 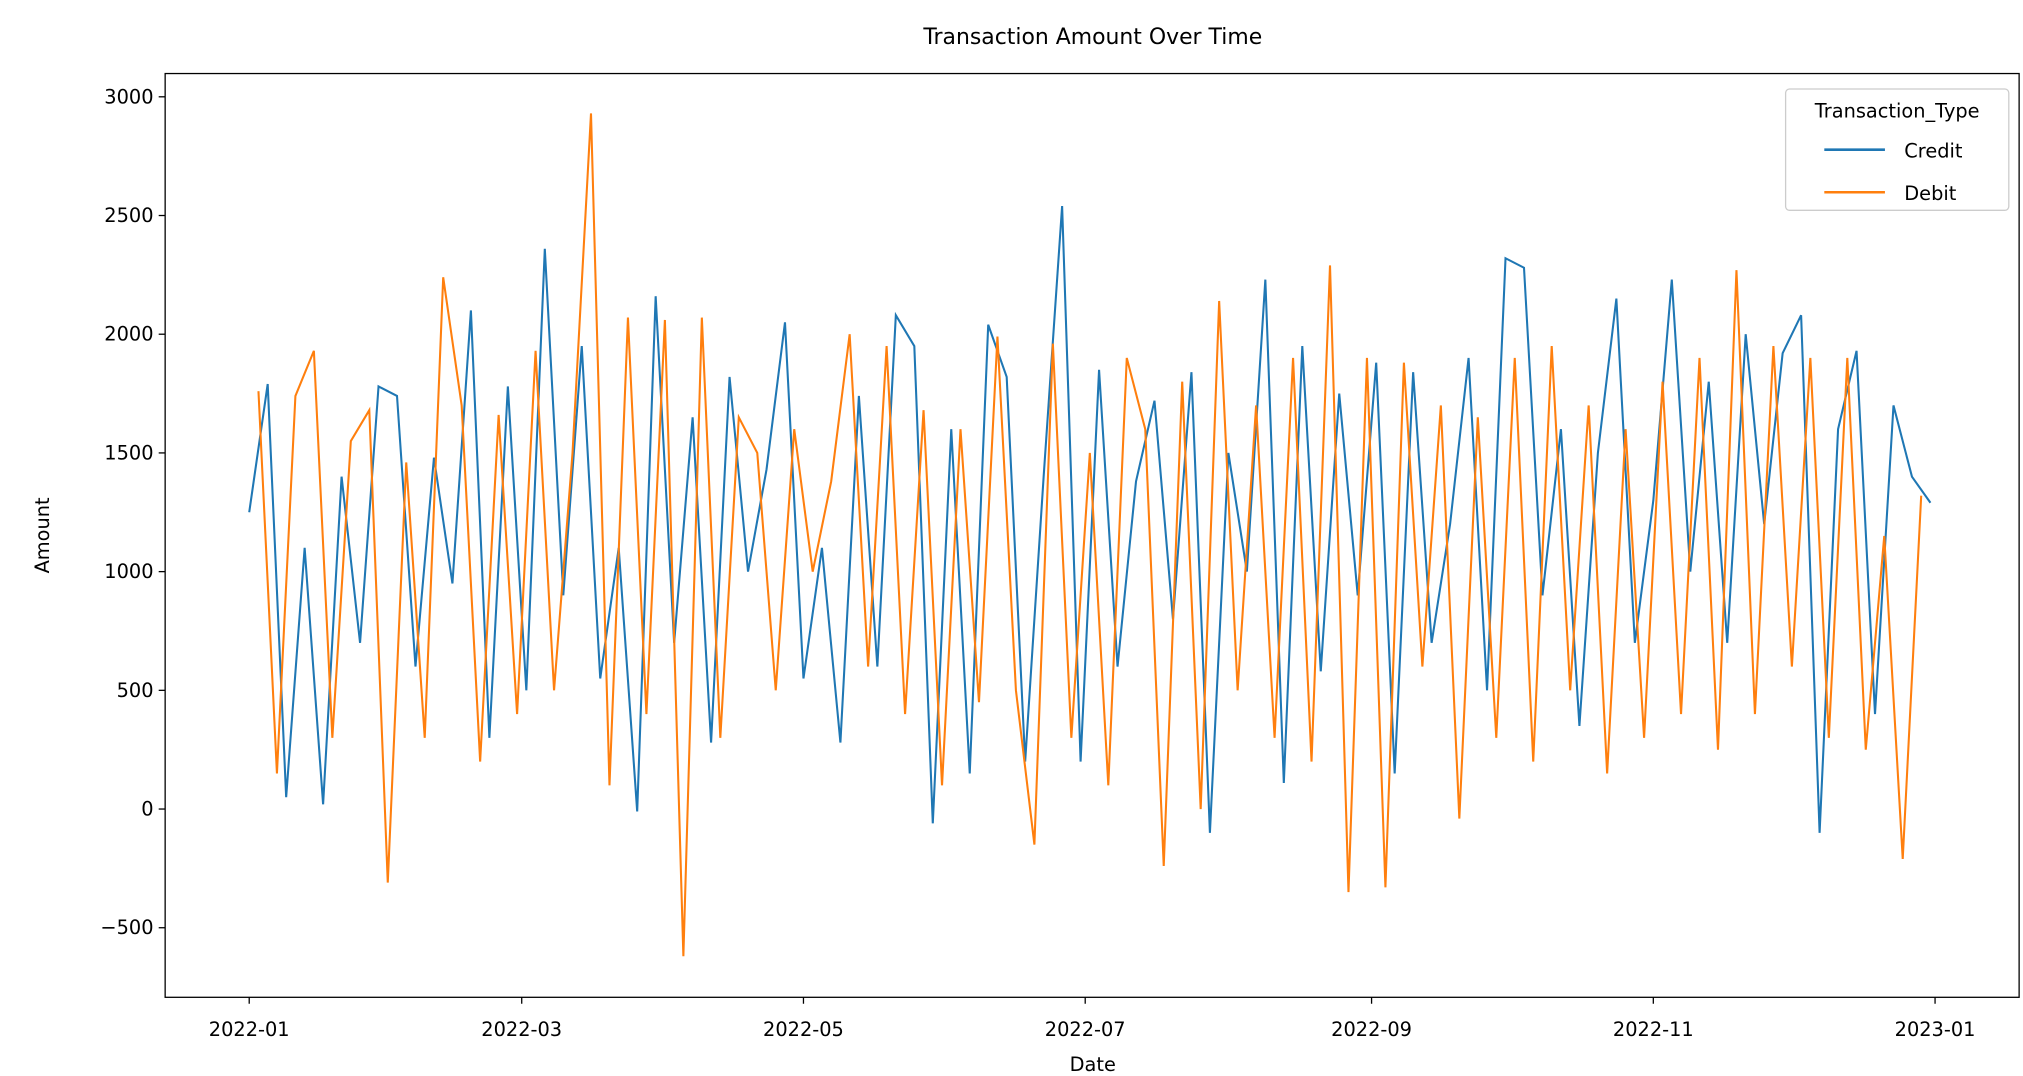 What do you see at coordinates (128, 334) in the screenshot?
I see `y-tick-label: 2000` at bounding box center [128, 334].